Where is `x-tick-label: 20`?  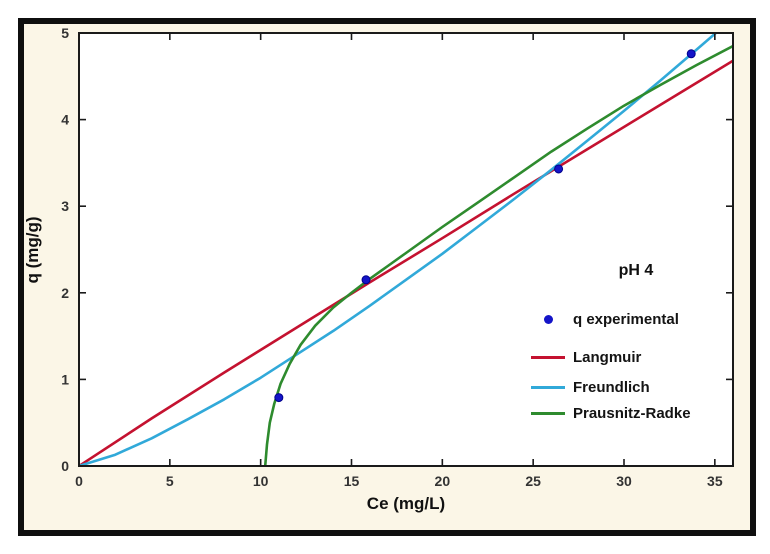
x-tick-label: 20 is located at coordinates (443, 481).